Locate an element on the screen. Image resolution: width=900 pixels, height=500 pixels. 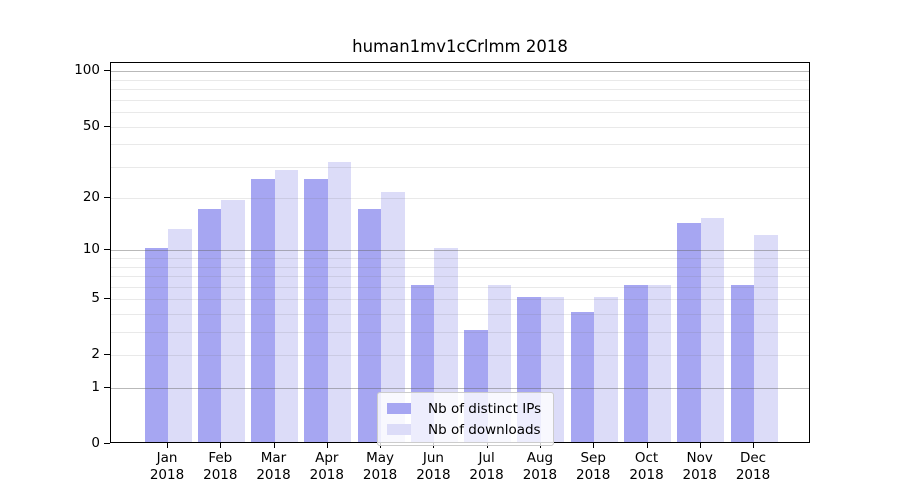
chart-title: human1mv1cCrlmm 2018 is located at coordinates (460, 46).